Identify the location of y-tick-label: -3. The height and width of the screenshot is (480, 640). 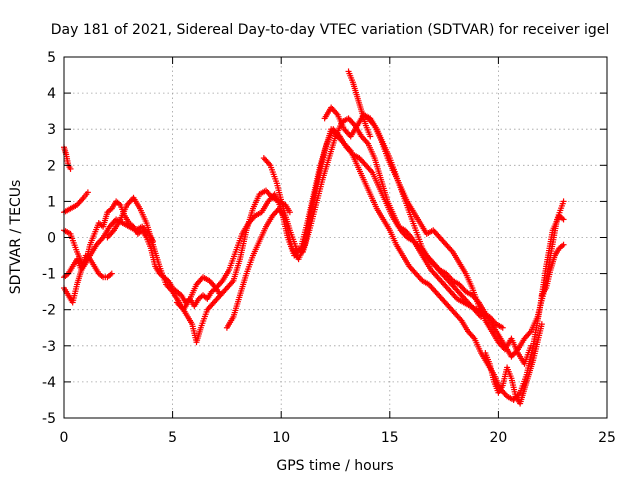
(49, 347).